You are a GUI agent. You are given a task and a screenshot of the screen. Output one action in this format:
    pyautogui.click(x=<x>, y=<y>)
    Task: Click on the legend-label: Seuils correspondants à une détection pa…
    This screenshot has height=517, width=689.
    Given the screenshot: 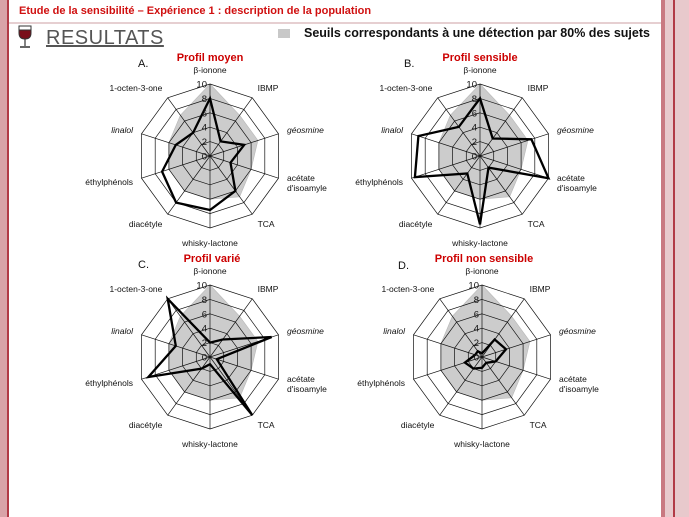 What is the action you would take?
    pyautogui.click(x=477, y=33)
    